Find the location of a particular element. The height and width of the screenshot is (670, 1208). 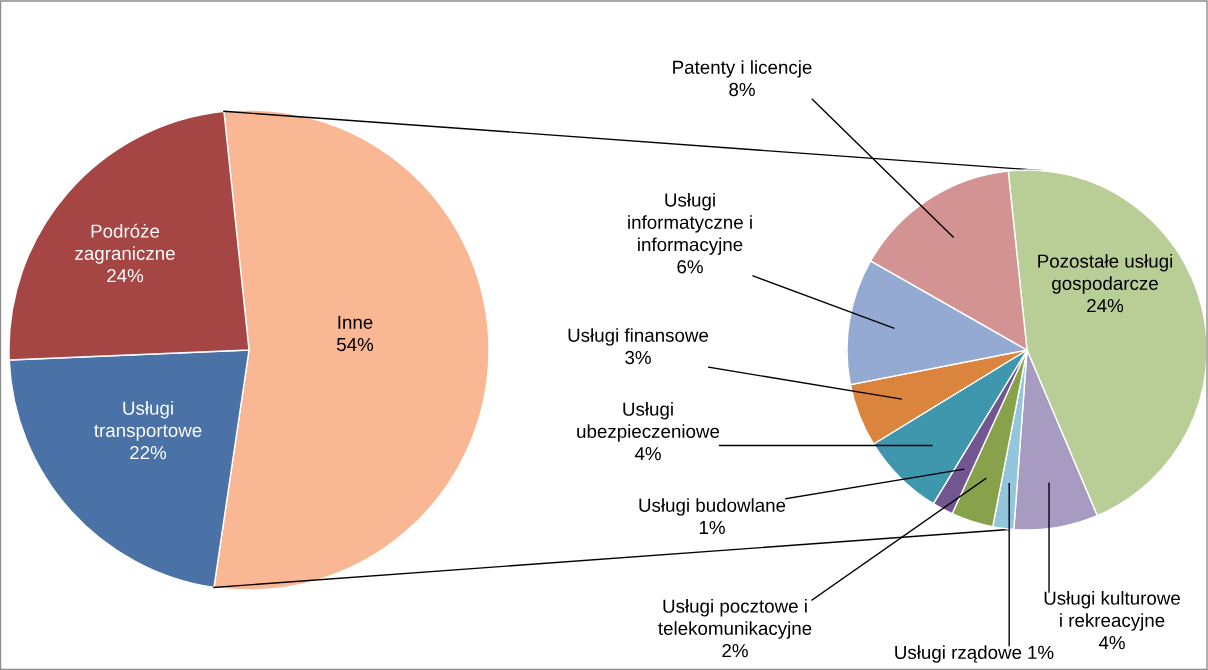

slice-label: Usługi rządowe is located at coordinates (958, 654).